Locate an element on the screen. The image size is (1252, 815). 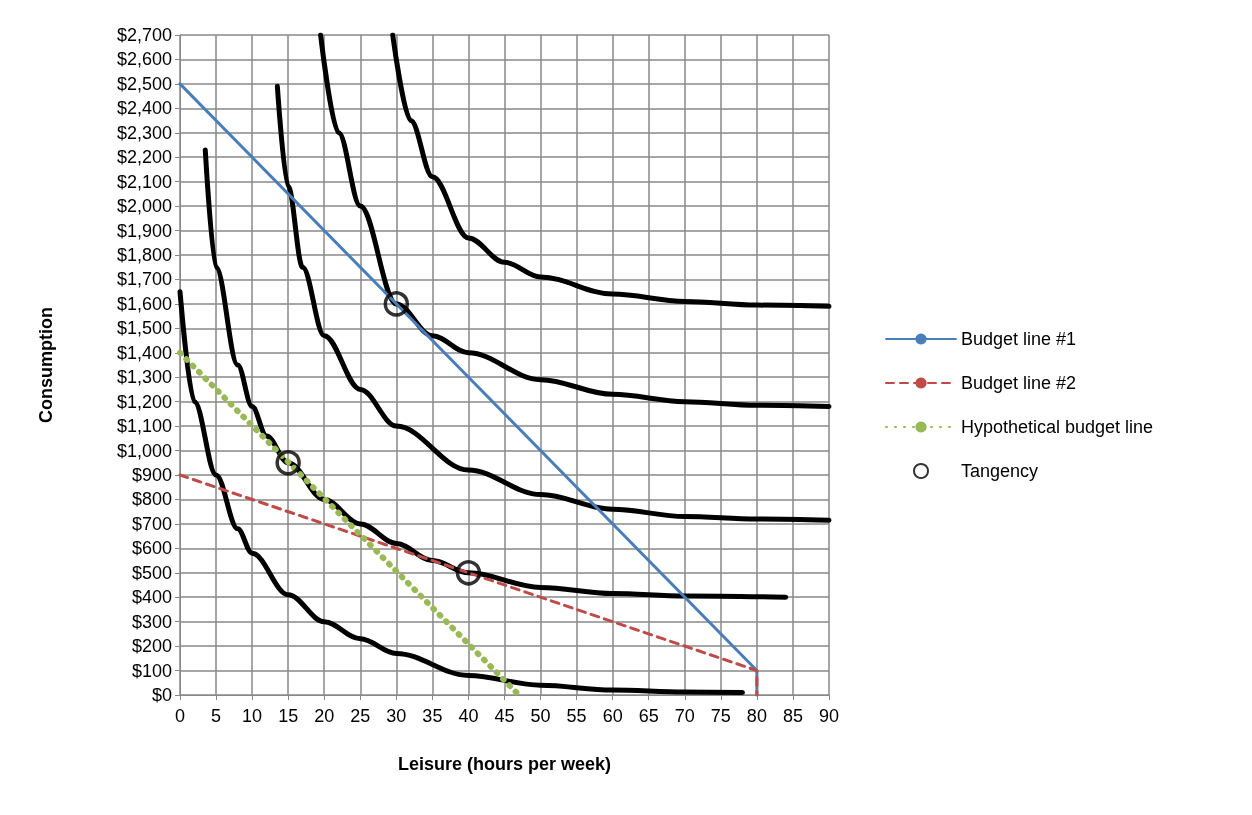
y-tick-label: $2,400 is located at coordinates (144, 108).